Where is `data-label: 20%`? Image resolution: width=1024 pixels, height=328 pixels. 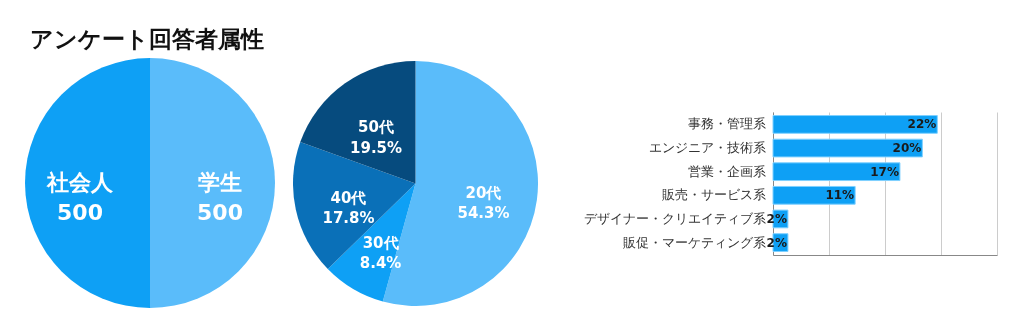 data-label: 20% is located at coordinates (907, 148).